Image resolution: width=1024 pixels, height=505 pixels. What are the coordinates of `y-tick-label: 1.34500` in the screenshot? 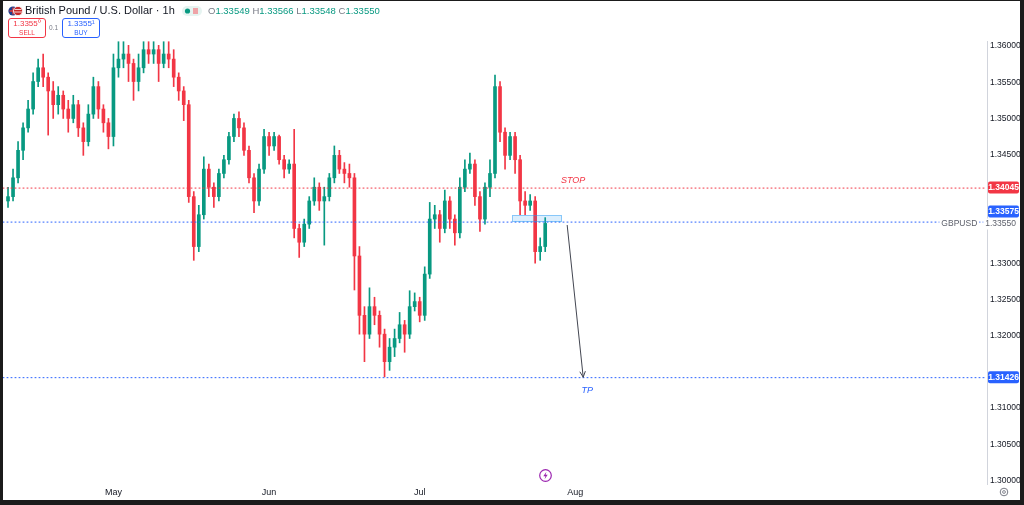 It's located at (1005, 153).